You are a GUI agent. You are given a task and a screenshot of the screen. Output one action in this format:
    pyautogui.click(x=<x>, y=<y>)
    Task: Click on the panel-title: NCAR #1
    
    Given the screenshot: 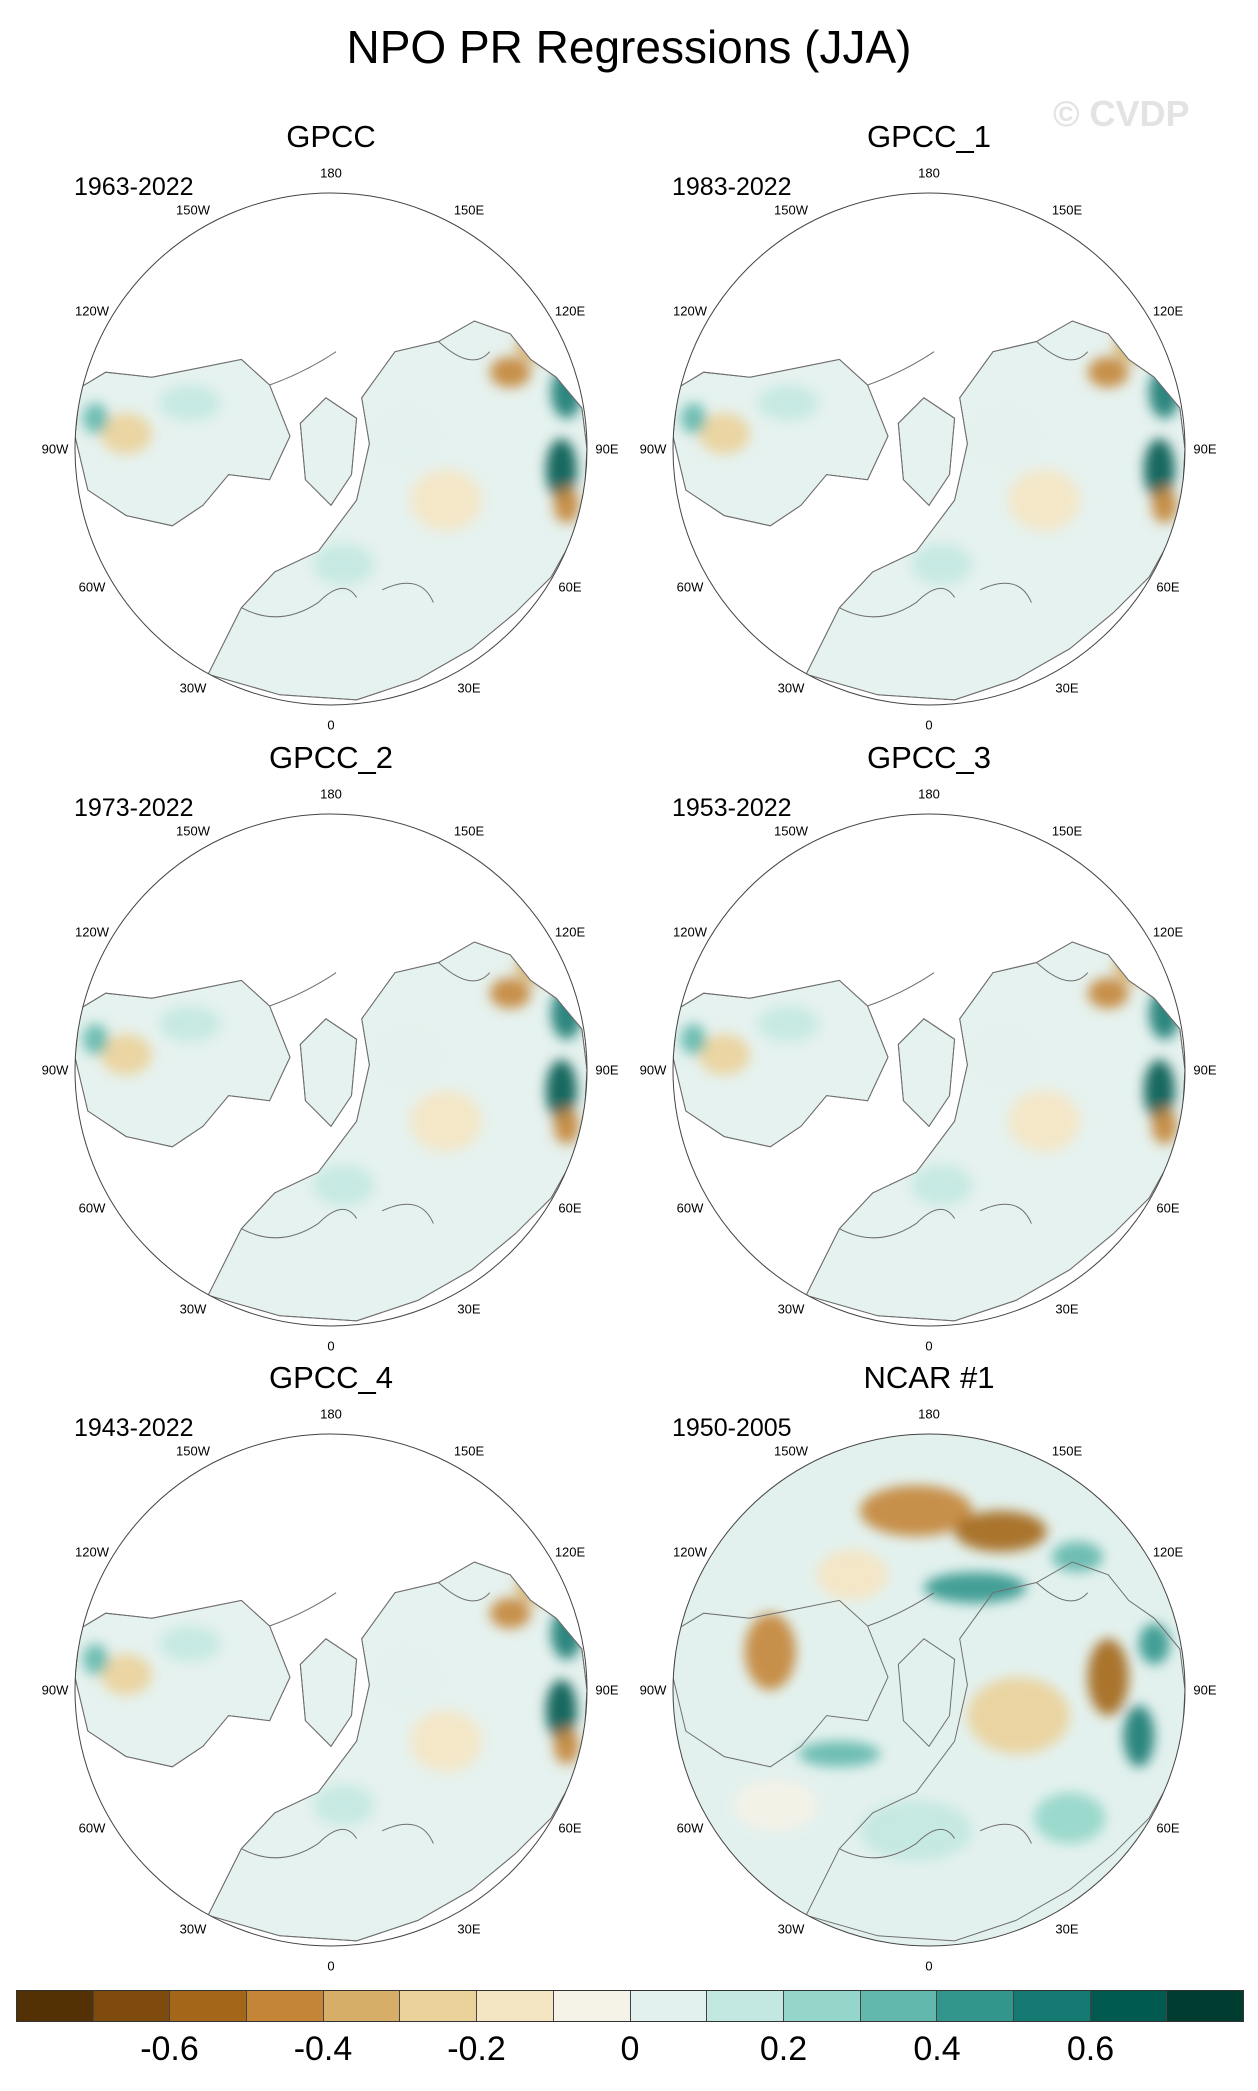 What is the action you would take?
    pyautogui.click(x=929, y=1377)
    